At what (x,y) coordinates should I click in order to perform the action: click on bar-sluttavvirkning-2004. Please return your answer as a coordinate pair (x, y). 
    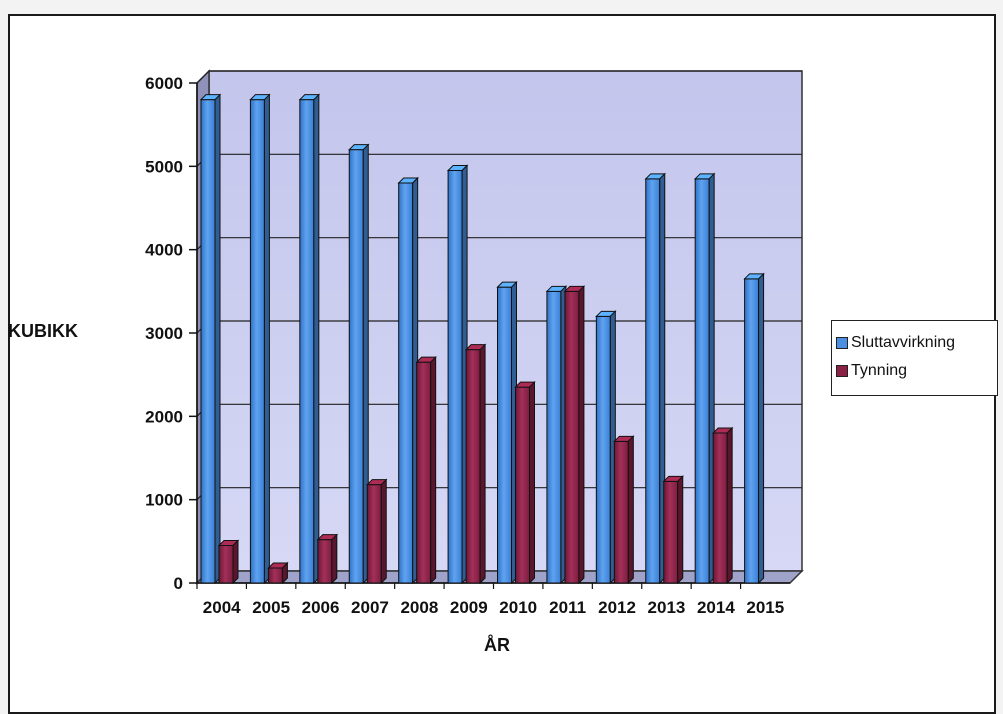
    Looking at the image, I should click on (210, 339).